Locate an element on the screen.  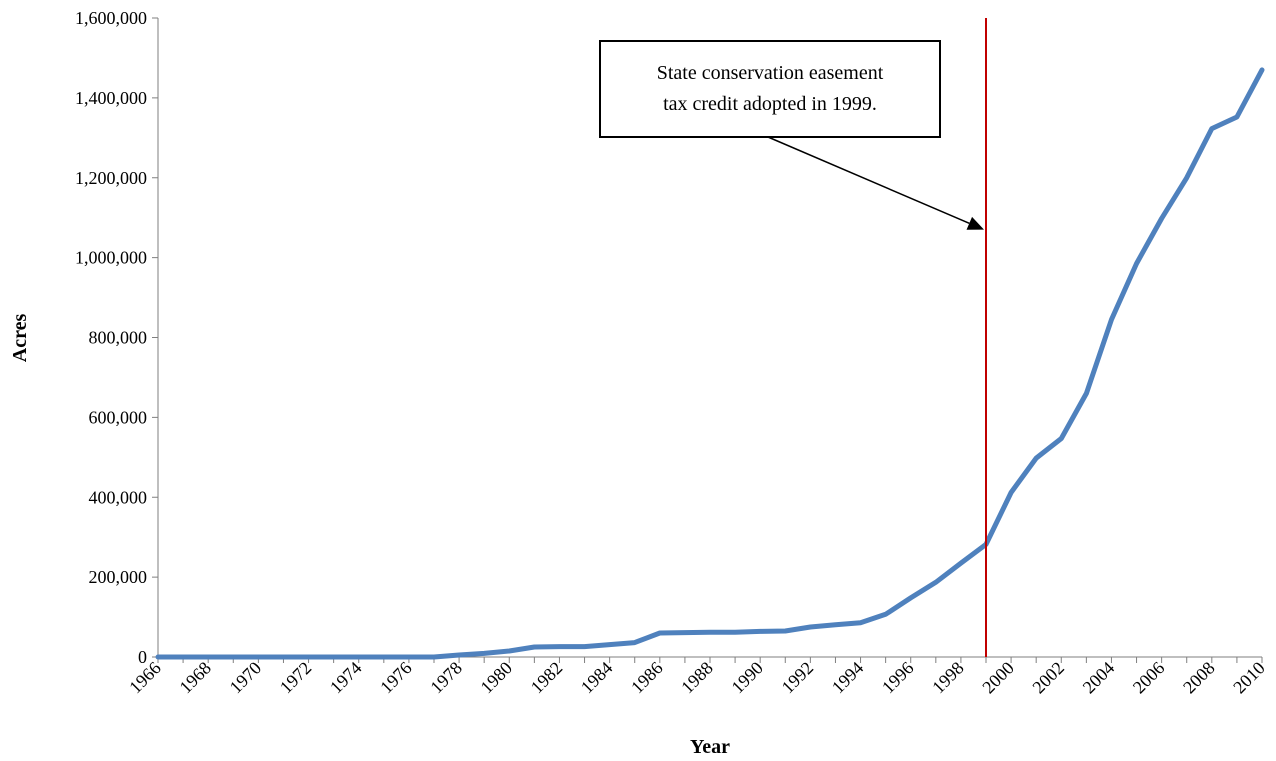
y-tick-label: 800,000 is located at coordinates (118, 338).